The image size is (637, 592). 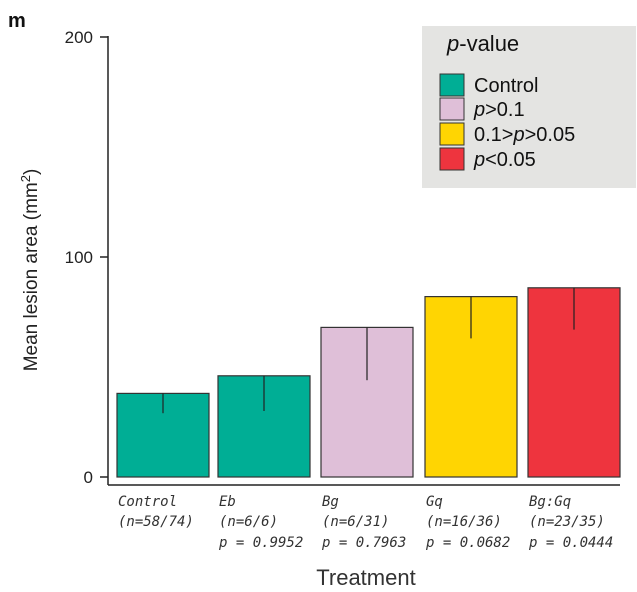 What do you see at coordinates (570, 543) in the screenshot?
I see `category-p-value: p = 0.0444` at bounding box center [570, 543].